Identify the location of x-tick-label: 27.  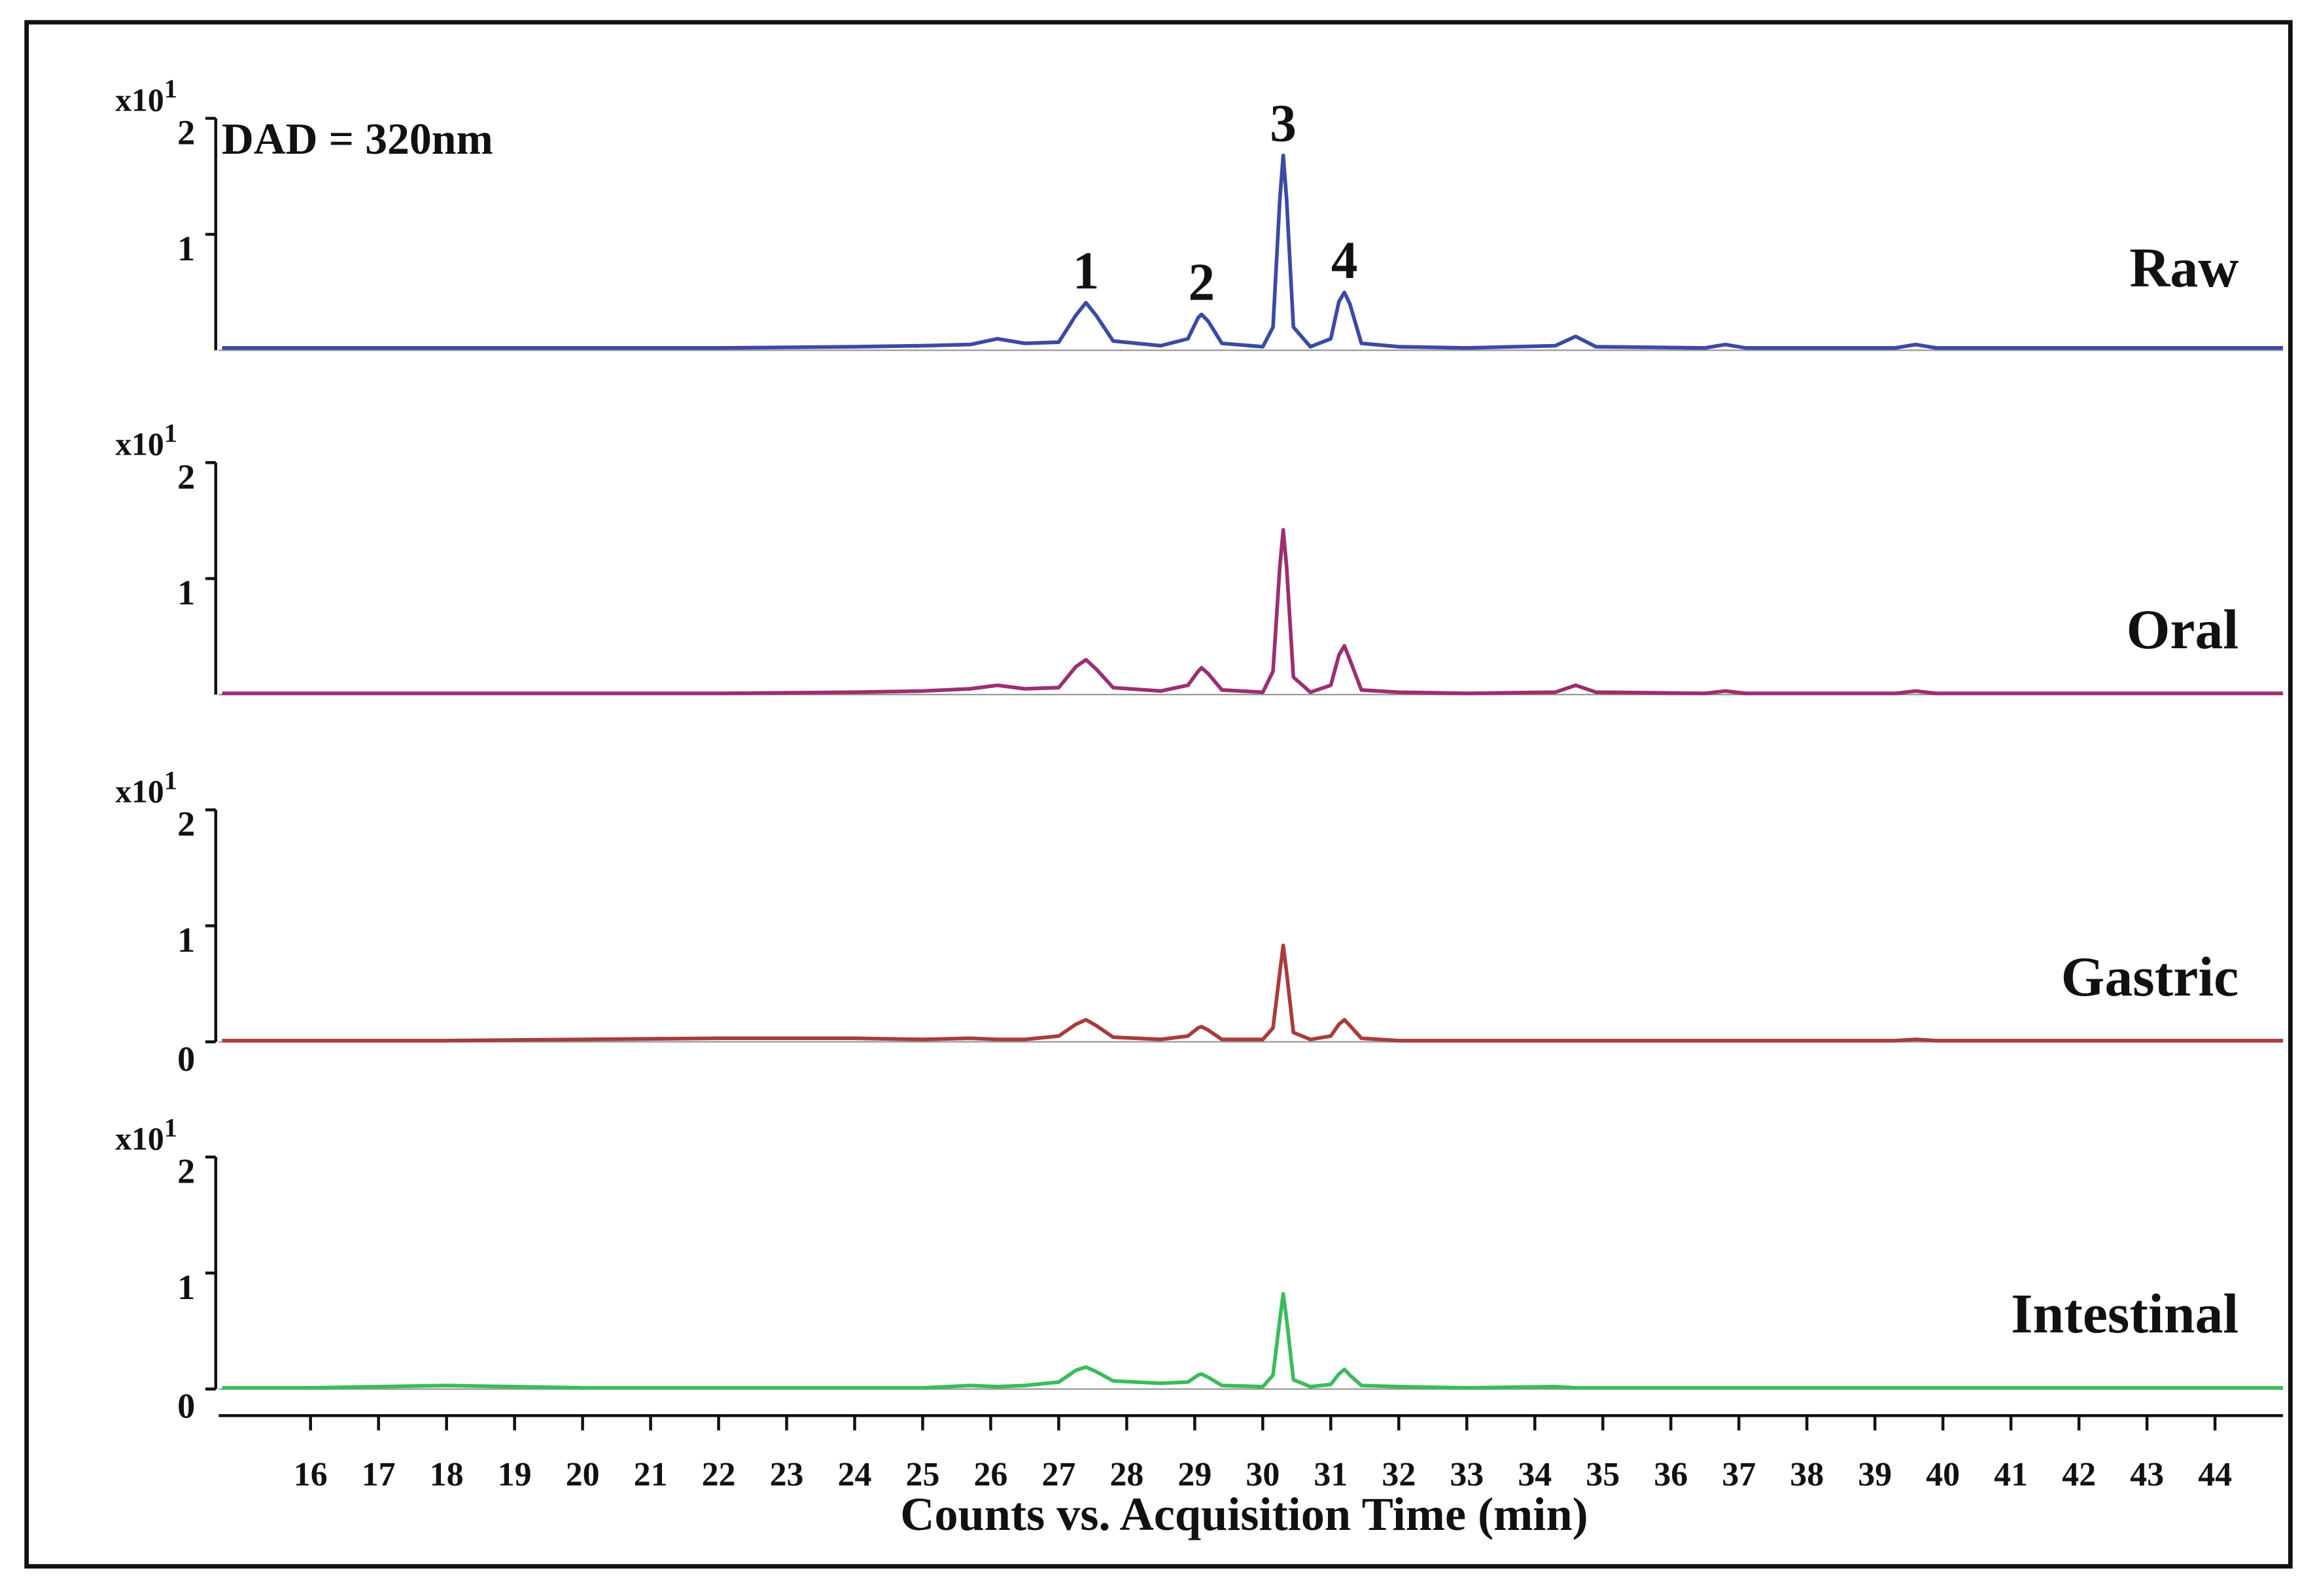
(1058, 1474).